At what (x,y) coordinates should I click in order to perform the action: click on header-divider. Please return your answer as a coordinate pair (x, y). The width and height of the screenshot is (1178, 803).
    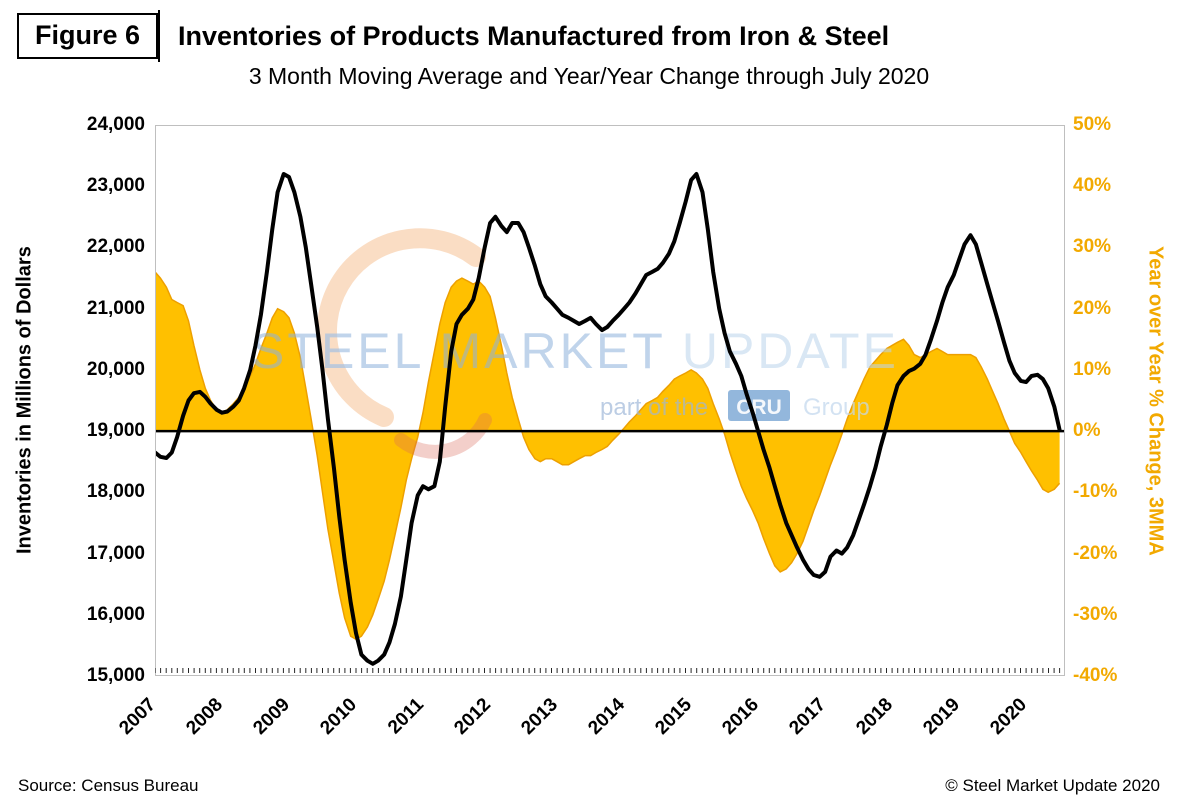
    Looking at the image, I should click on (159, 36).